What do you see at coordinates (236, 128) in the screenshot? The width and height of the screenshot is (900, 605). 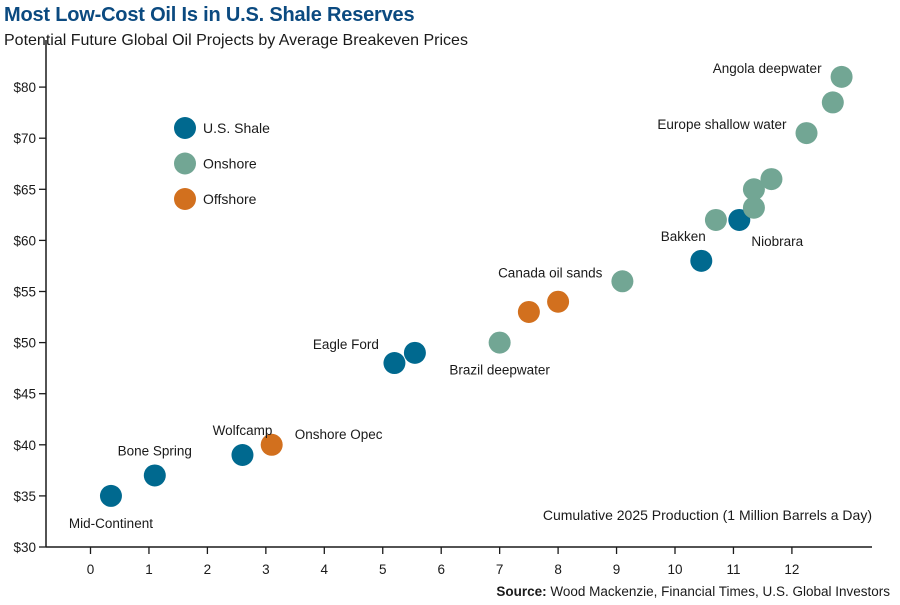 I see `legend-label: U.S. Shale` at bounding box center [236, 128].